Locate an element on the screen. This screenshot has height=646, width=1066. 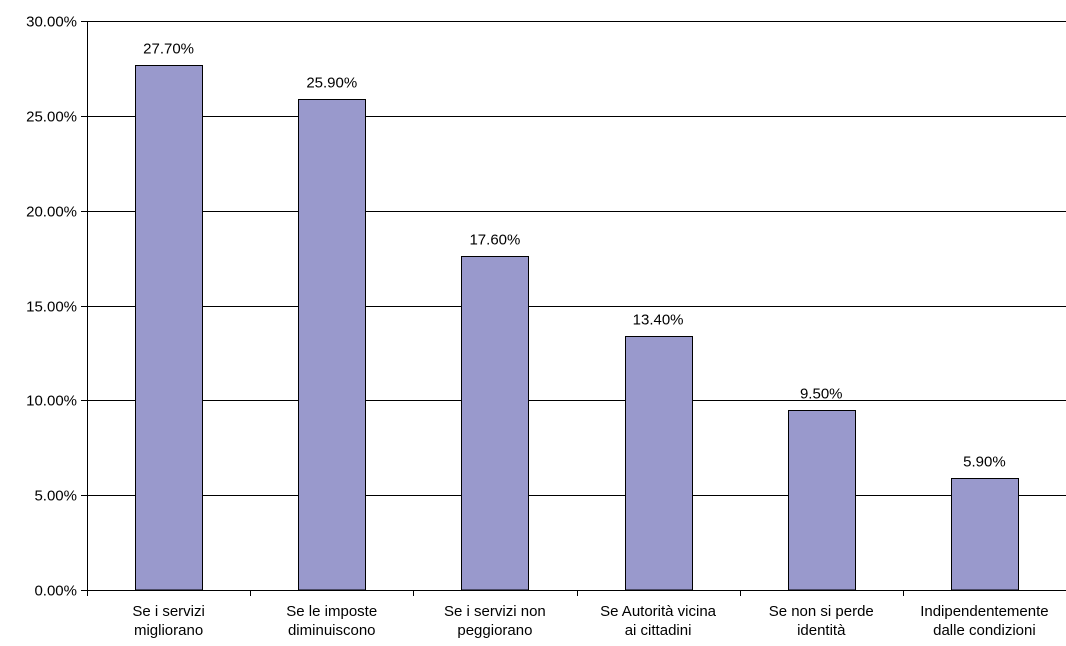
data-label: 9.50% is located at coordinates (821, 394).